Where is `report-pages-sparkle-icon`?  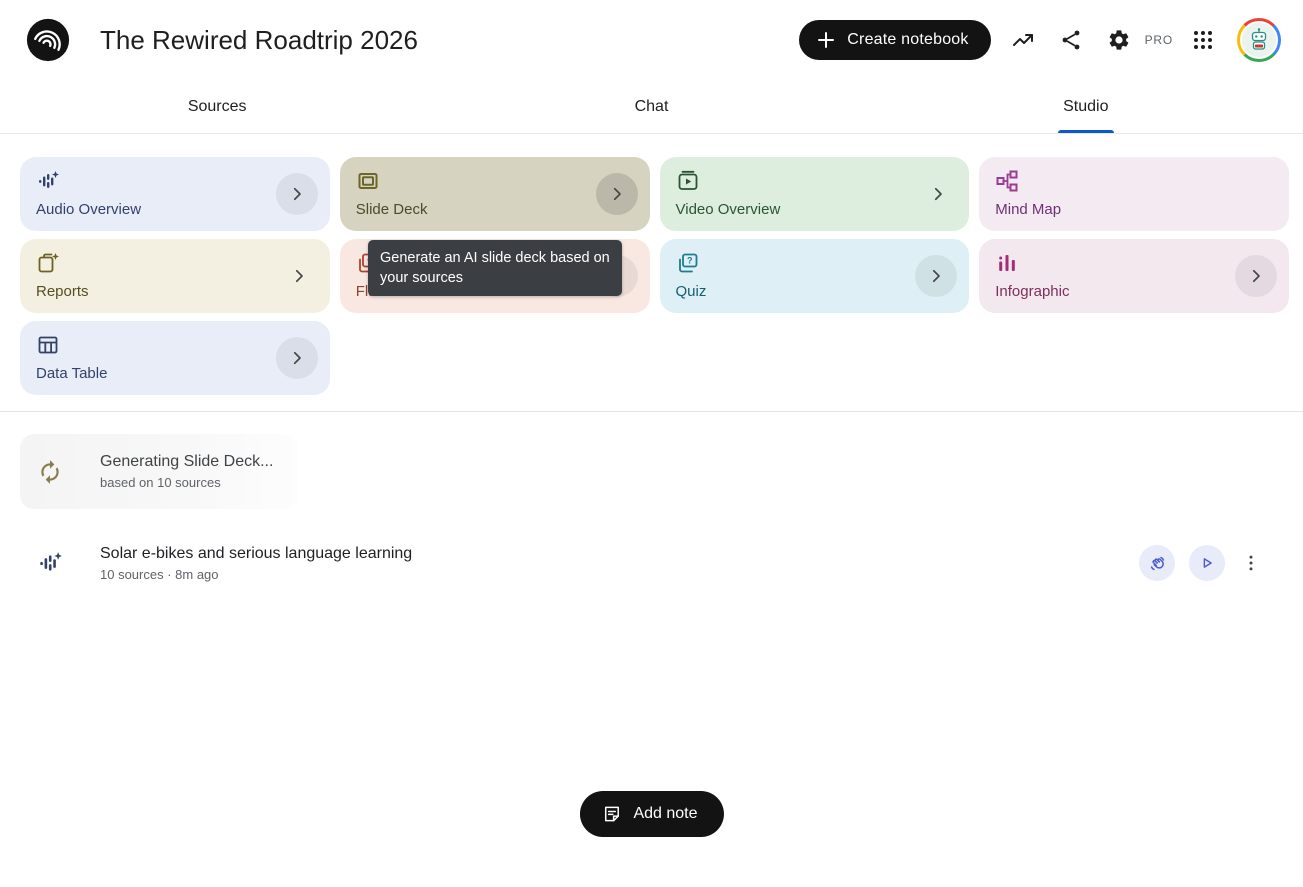 report-pages-sparkle-icon is located at coordinates (48, 263).